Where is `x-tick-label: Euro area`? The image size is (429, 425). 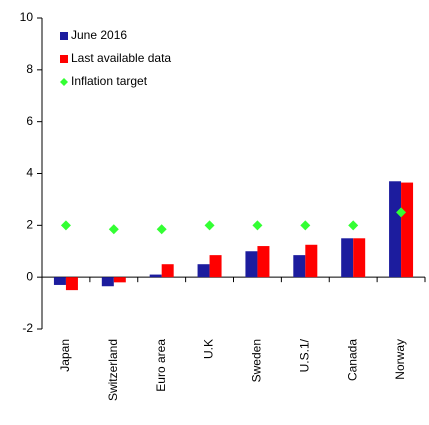 x-tick-label: Euro area is located at coordinates (161, 365).